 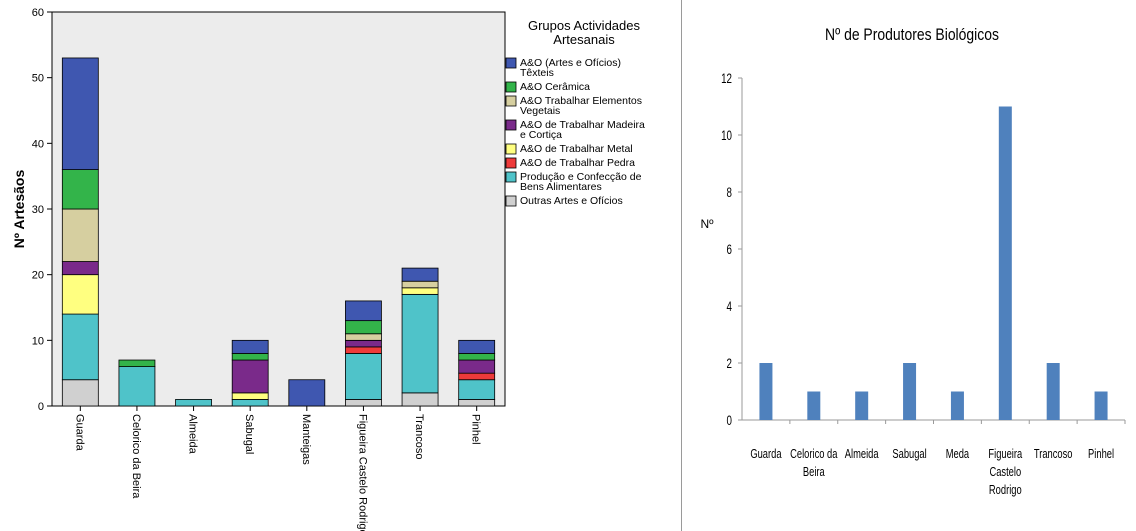 I want to click on x-tick-label: Rodrigo, so click(x=1005, y=491).